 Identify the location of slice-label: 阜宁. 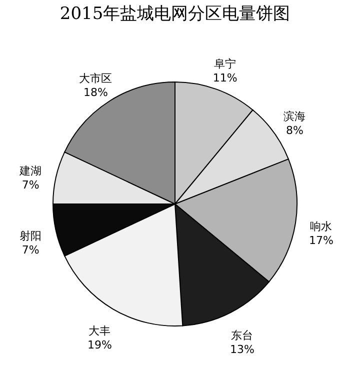
(225, 64).